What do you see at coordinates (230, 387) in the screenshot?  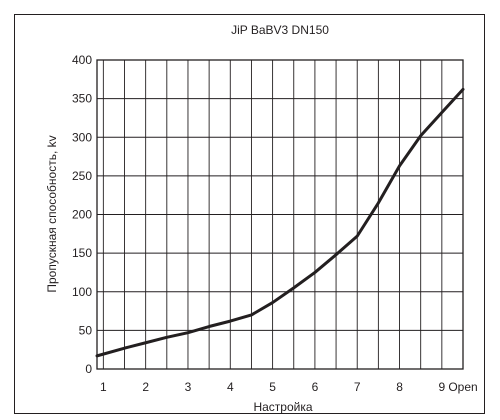 I see `x-tick-label: 4` at bounding box center [230, 387].